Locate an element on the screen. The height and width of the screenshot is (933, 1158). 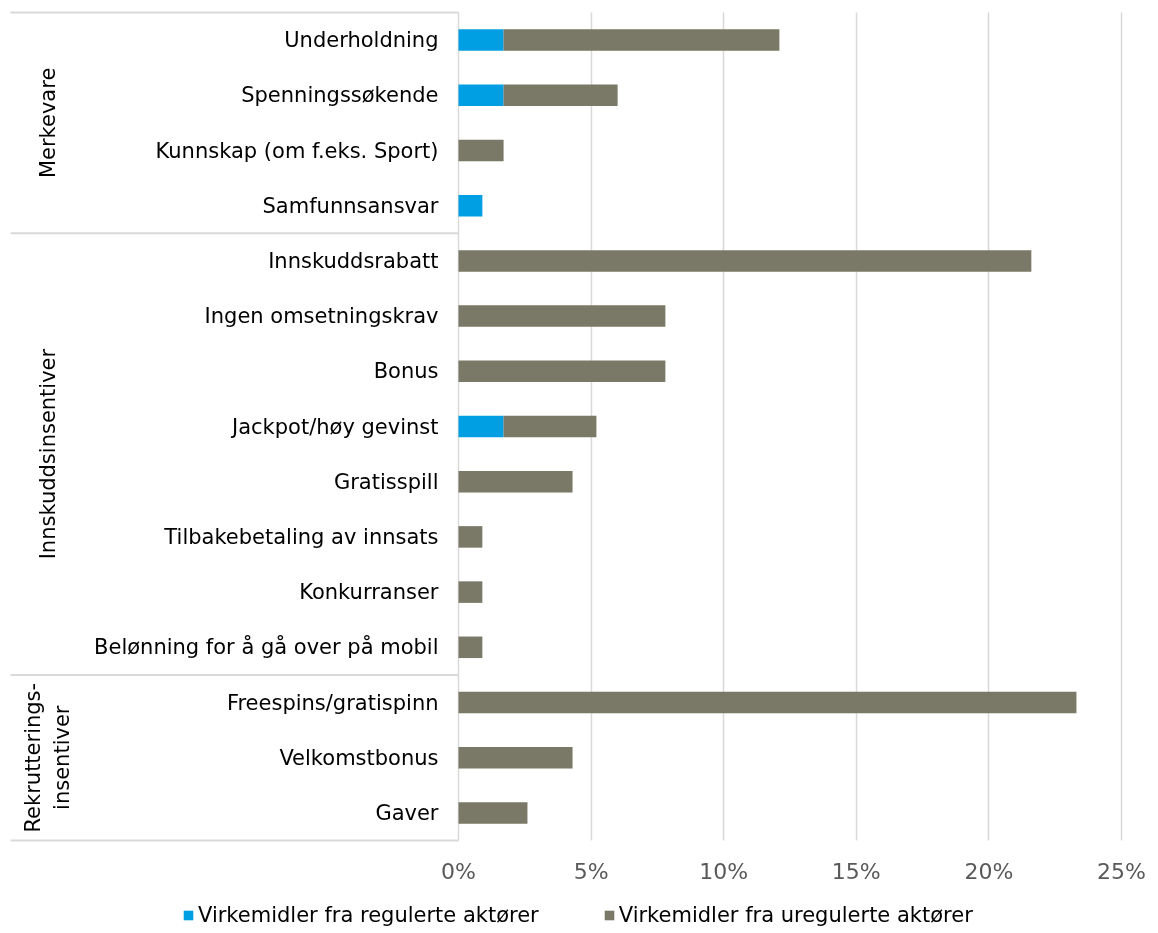
x-tick-label: 15% is located at coordinates (856, 871).